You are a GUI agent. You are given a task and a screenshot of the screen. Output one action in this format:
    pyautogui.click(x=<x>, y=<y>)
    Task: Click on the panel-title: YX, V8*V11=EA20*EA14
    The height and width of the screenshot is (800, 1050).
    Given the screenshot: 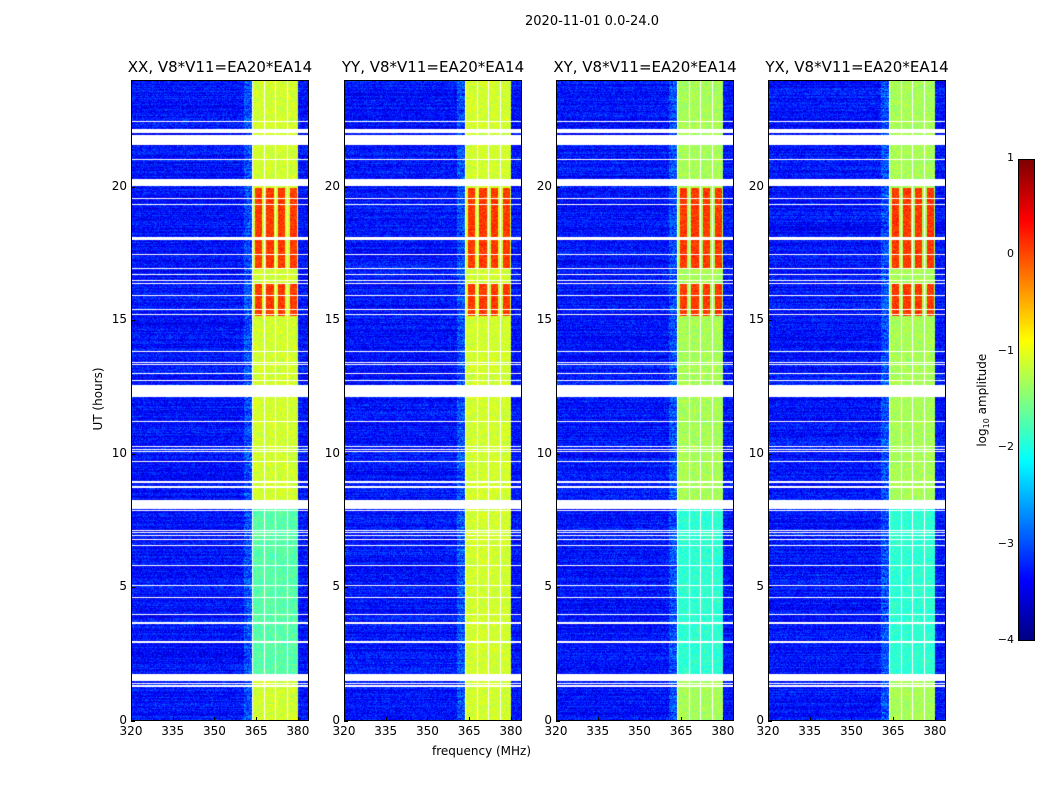 What is the action you would take?
    pyautogui.click(x=857, y=67)
    